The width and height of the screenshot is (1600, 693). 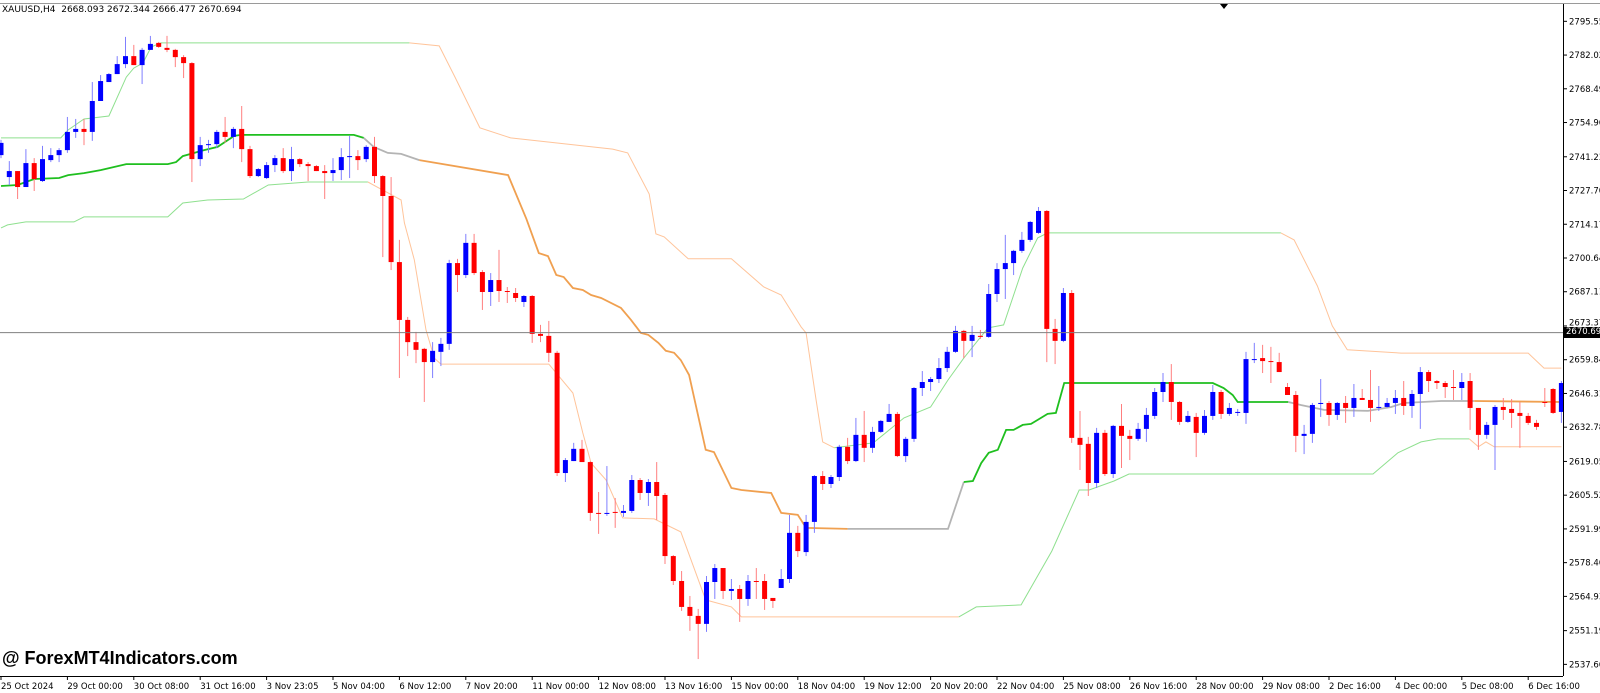 I want to click on x-tick-label: 13 Nov 16:00, so click(x=693, y=687).